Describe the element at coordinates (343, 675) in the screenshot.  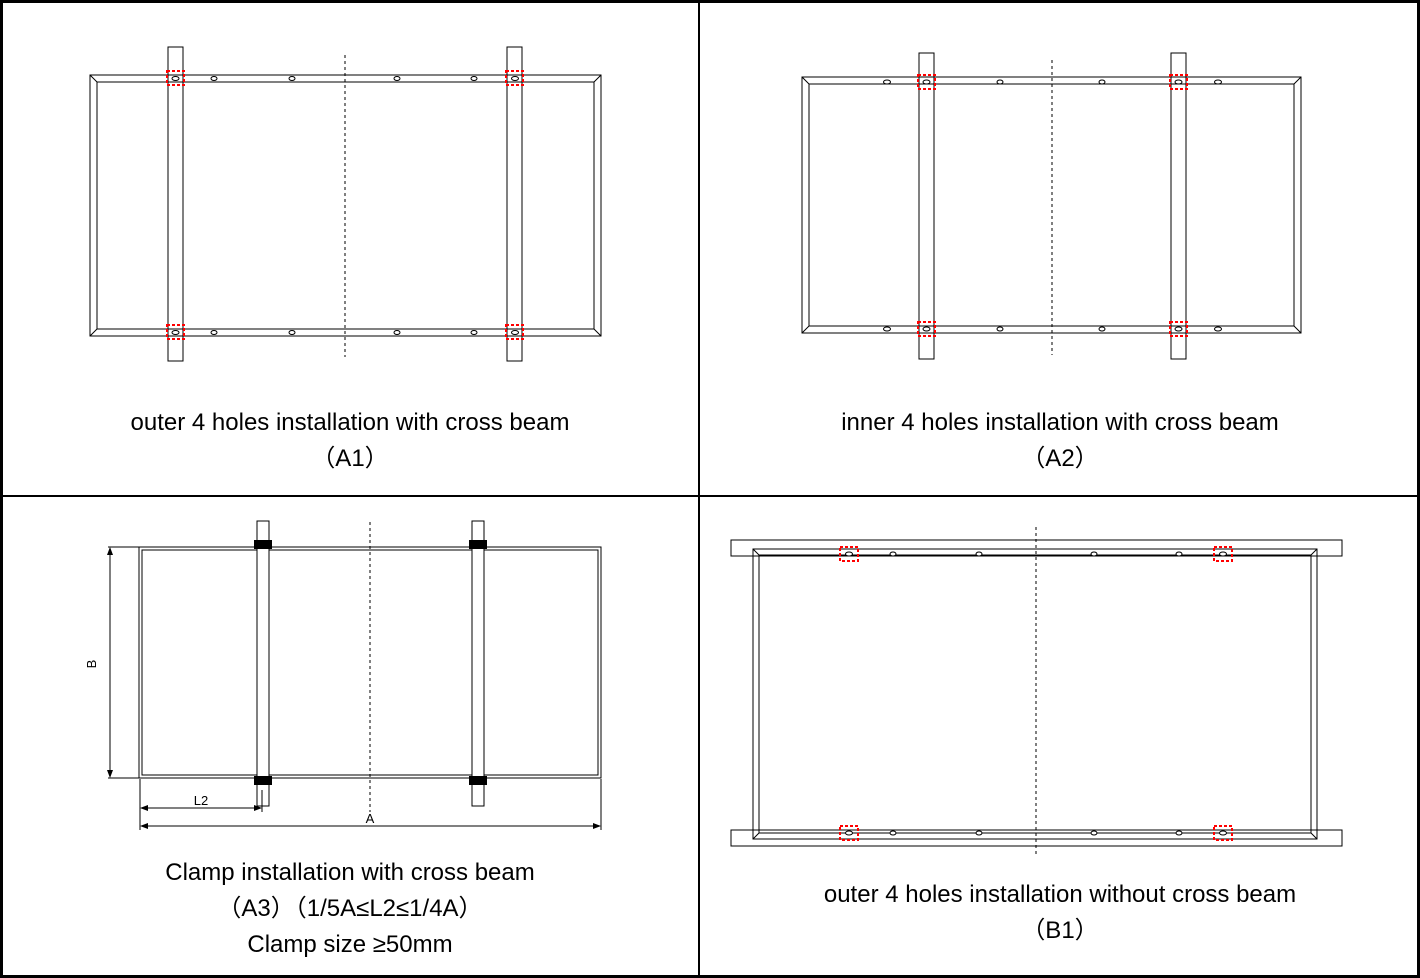
I see `diagram-a3: B L2 A` at that location.